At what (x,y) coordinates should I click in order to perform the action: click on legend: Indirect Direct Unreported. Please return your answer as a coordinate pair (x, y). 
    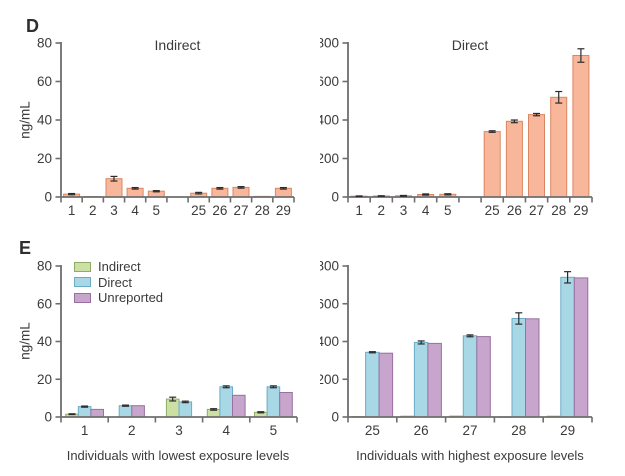
    Looking at the image, I should click on (118, 282).